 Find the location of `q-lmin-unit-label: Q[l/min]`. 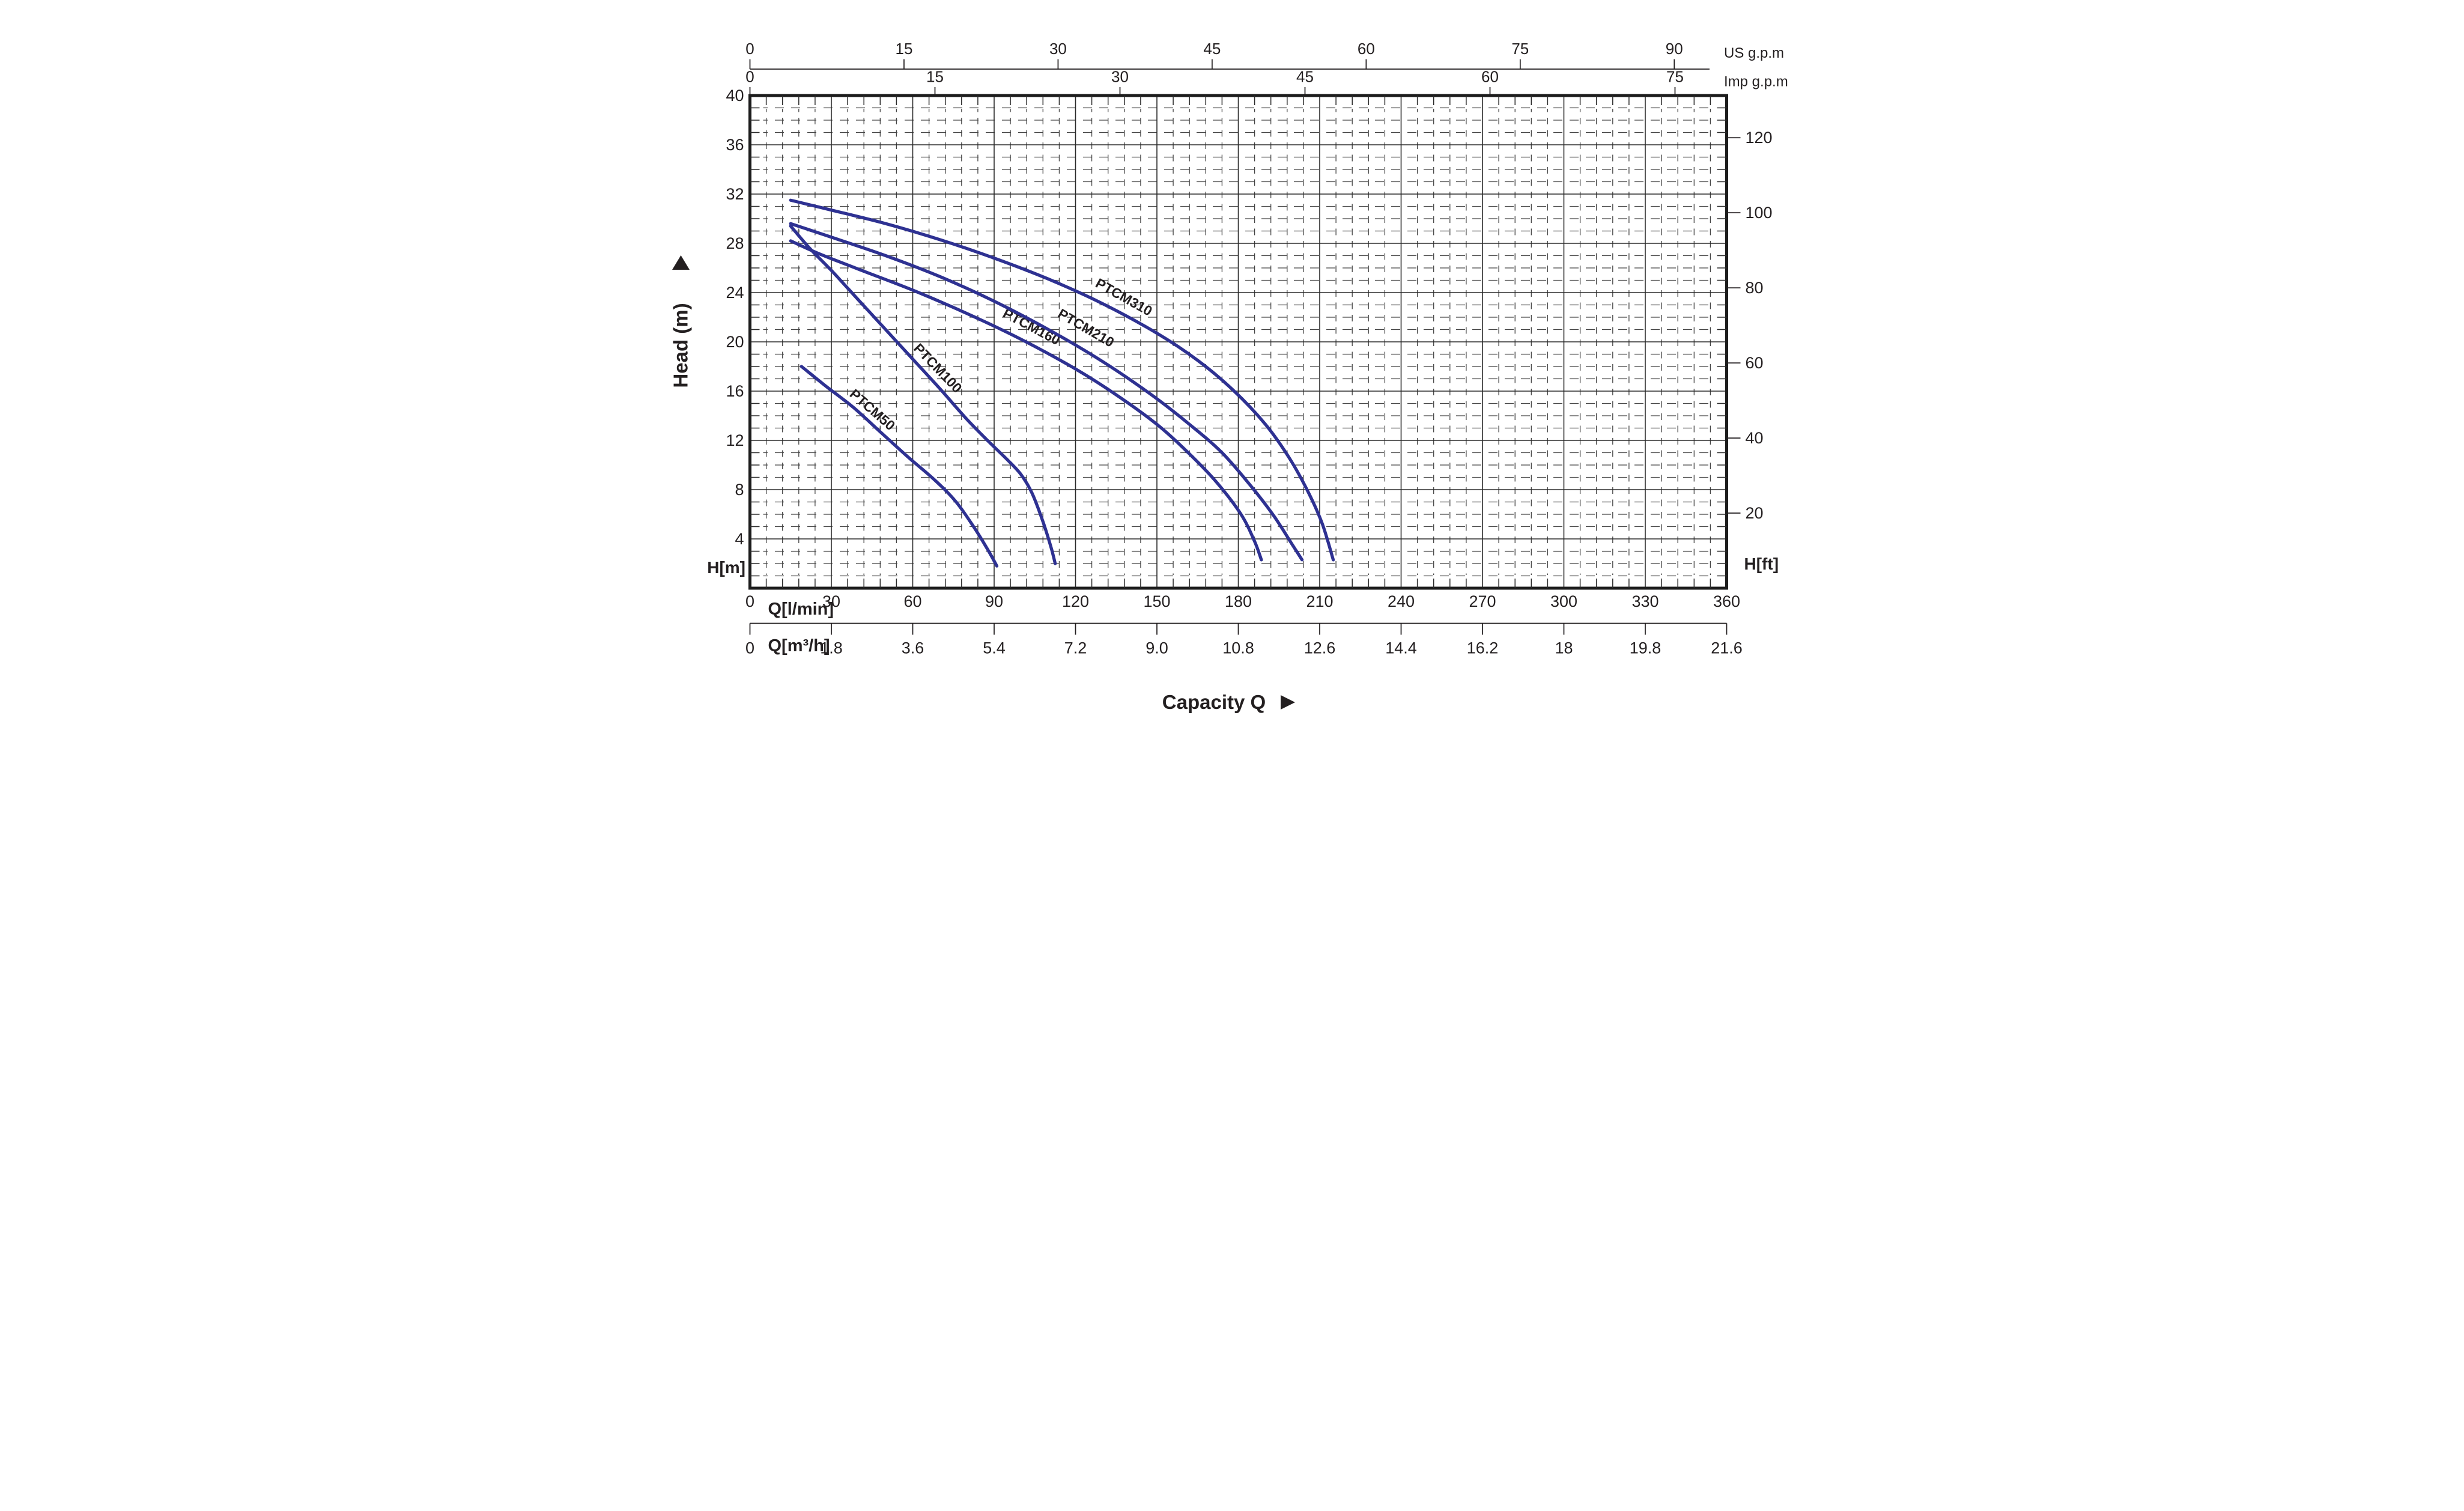

q-lmin-unit-label: Q[l/min] is located at coordinates (801, 610).